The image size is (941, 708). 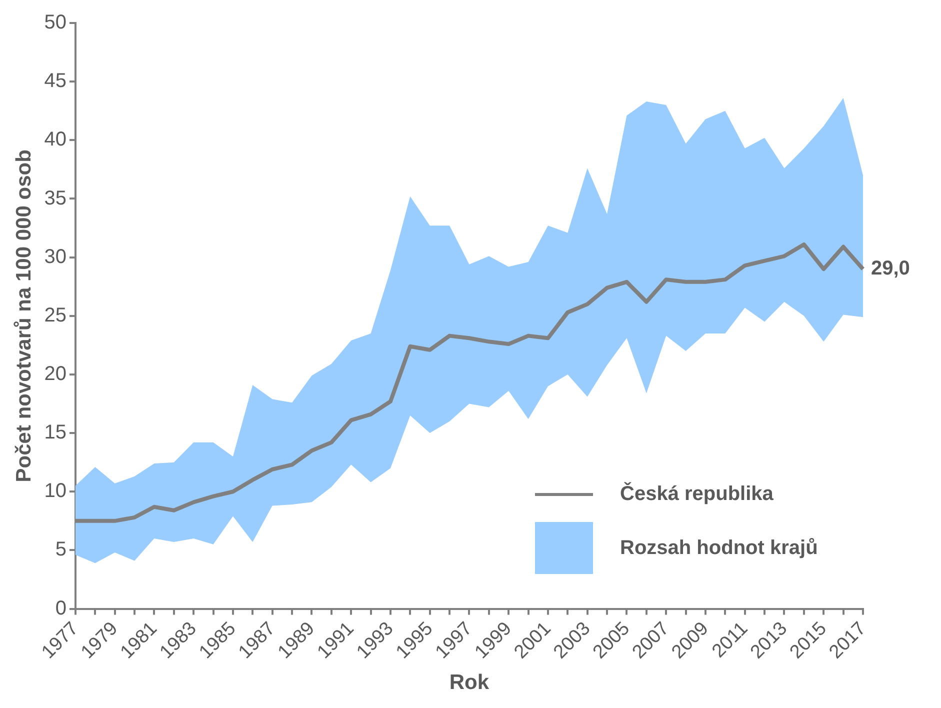 I want to click on y-axis-title: Počet novotvarů na 100 000 osob, so click(x=24, y=316).